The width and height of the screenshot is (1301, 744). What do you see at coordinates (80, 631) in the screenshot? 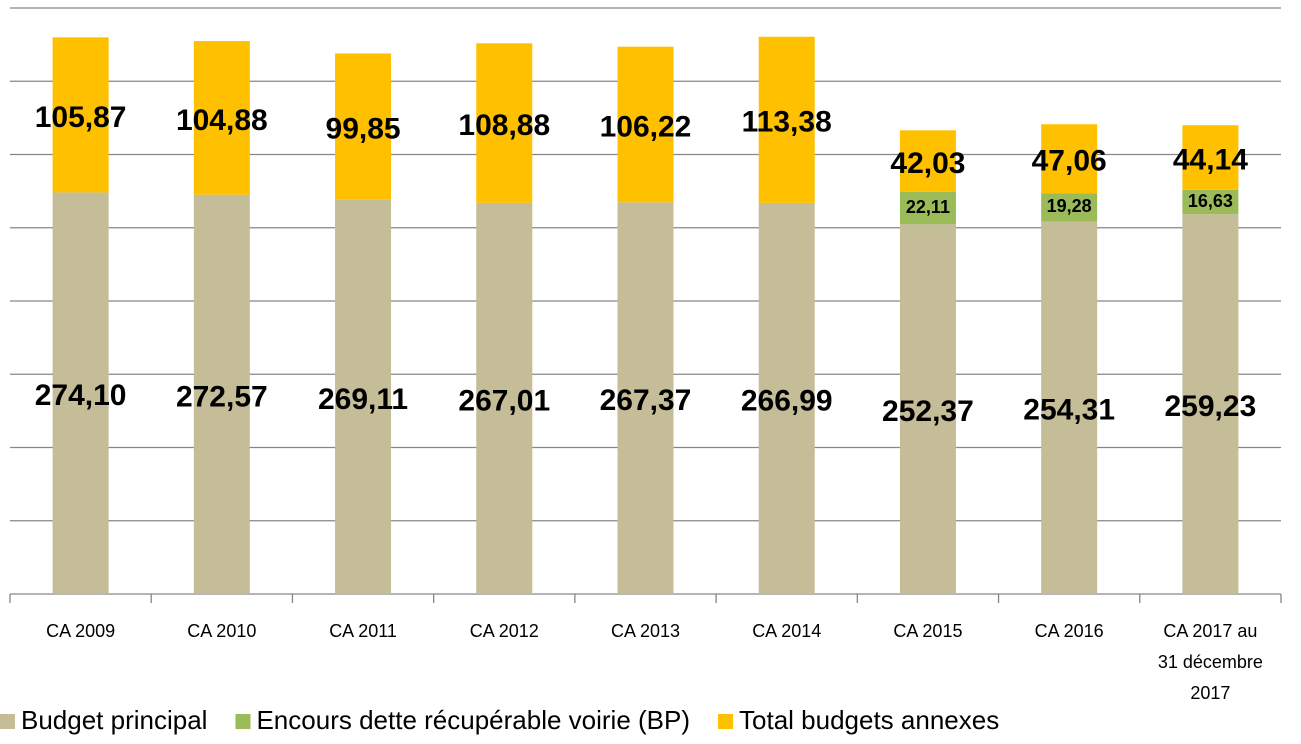
I see `x-tick-label: CA 2009` at bounding box center [80, 631].